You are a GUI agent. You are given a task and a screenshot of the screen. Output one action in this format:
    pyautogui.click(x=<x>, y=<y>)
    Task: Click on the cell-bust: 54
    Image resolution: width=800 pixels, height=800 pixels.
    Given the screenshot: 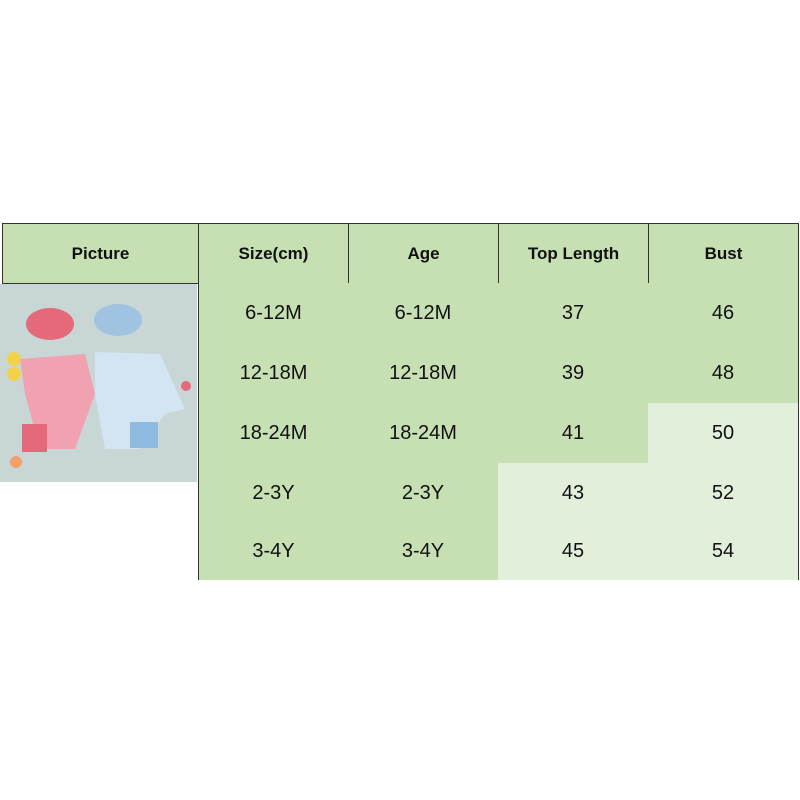 What is the action you would take?
    pyautogui.click(x=723, y=551)
    